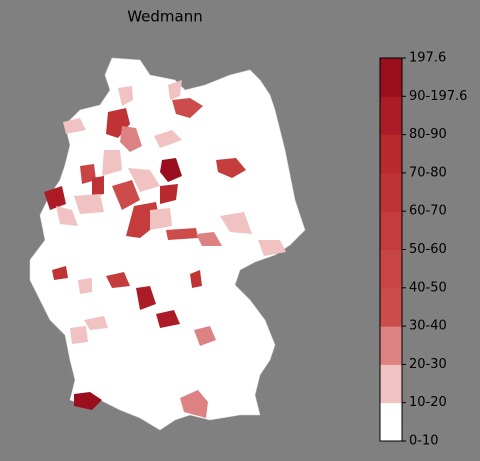 The width and height of the screenshot is (480, 461). What do you see at coordinates (428, 287) in the screenshot?
I see `colorbar-label: 40-50` at bounding box center [428, 287].